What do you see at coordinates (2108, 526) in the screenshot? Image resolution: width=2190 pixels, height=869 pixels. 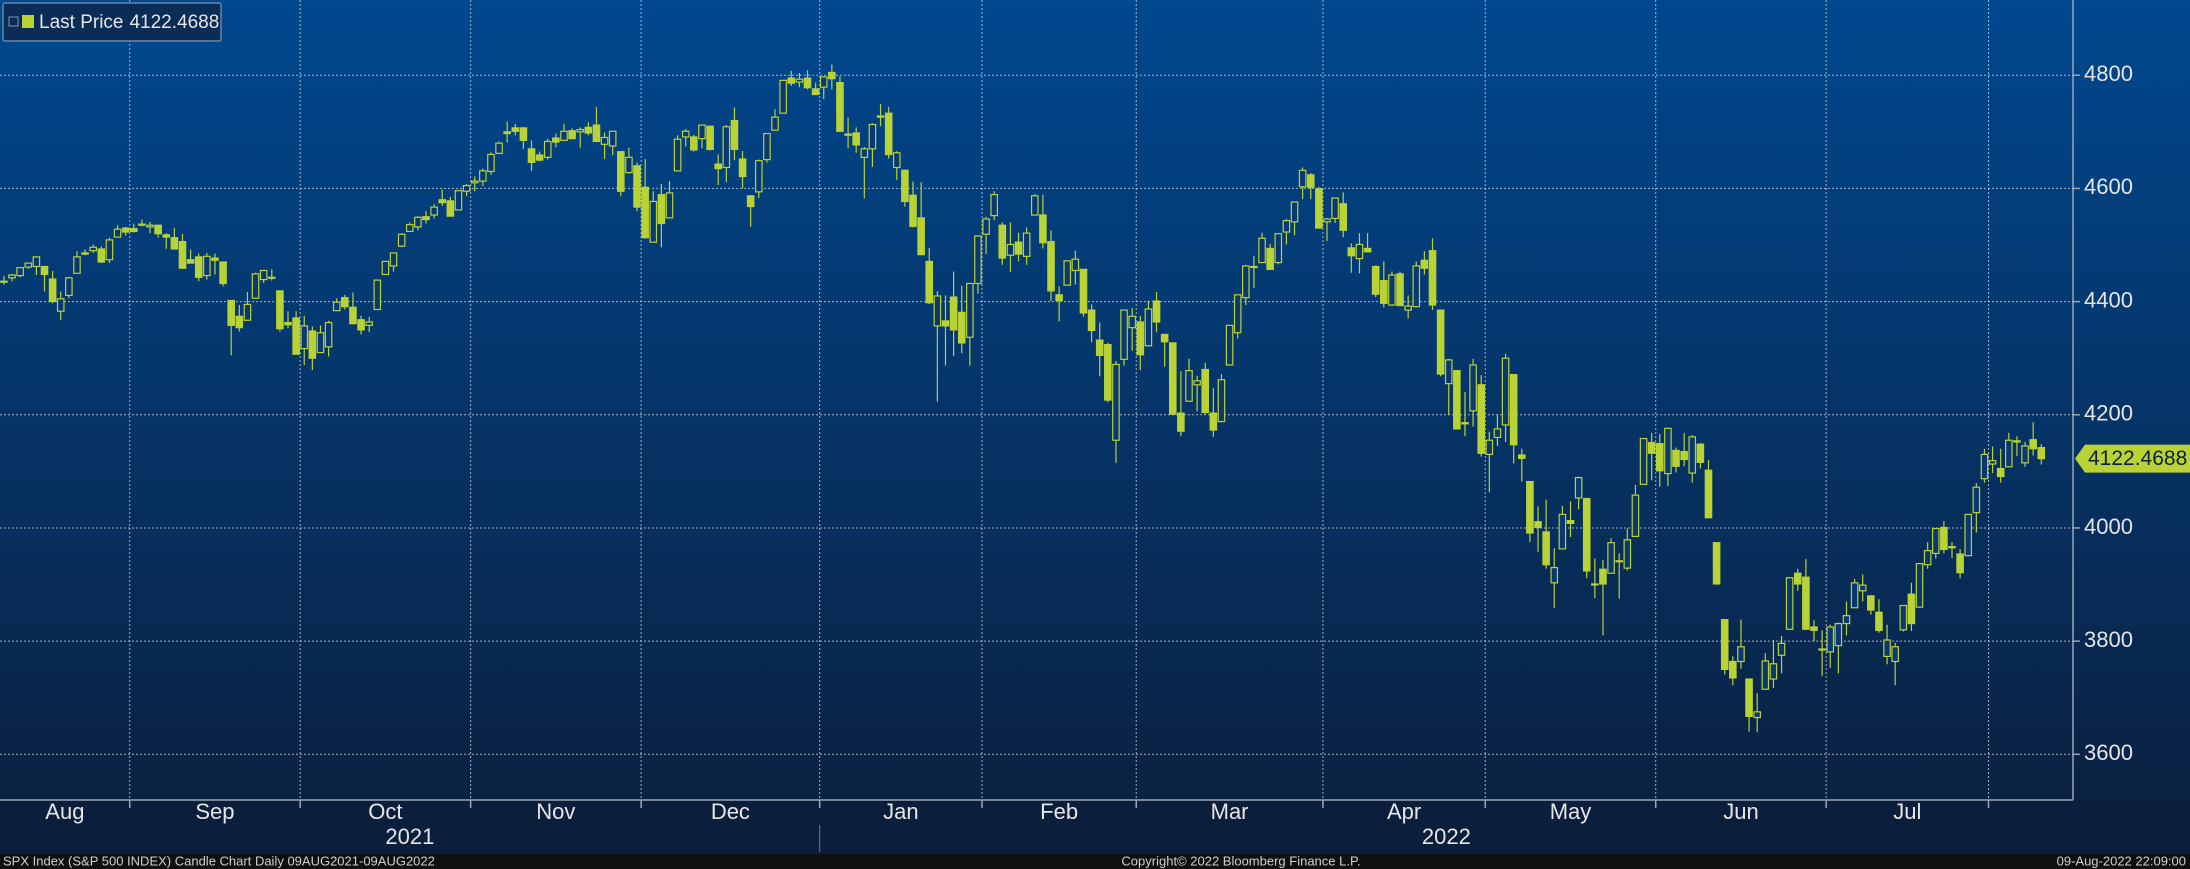 I see `y-tick-label: 4000` at bounding box center [2108, 526].